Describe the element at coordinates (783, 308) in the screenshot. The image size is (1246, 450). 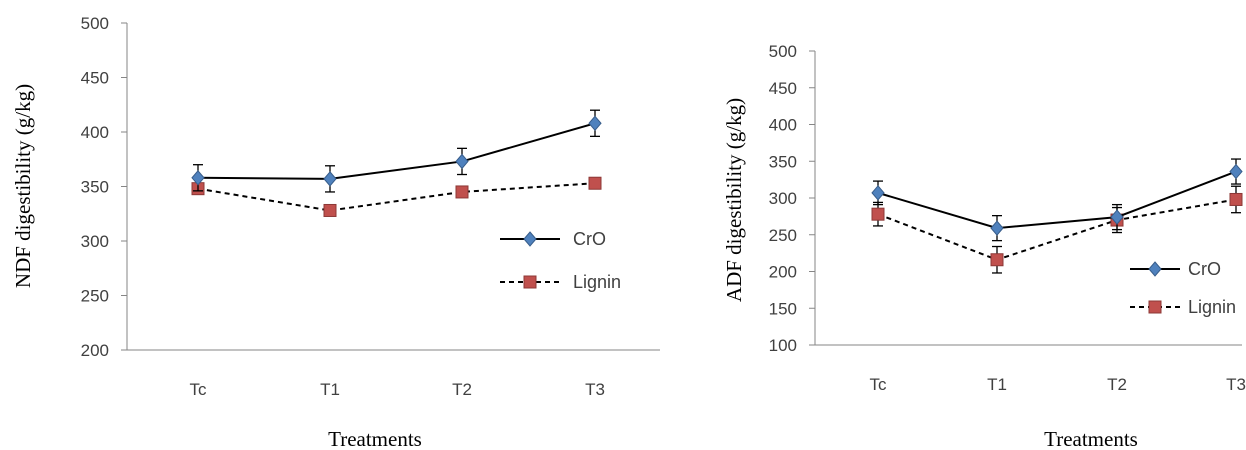
I see `y-tick-label: 150` at that location.